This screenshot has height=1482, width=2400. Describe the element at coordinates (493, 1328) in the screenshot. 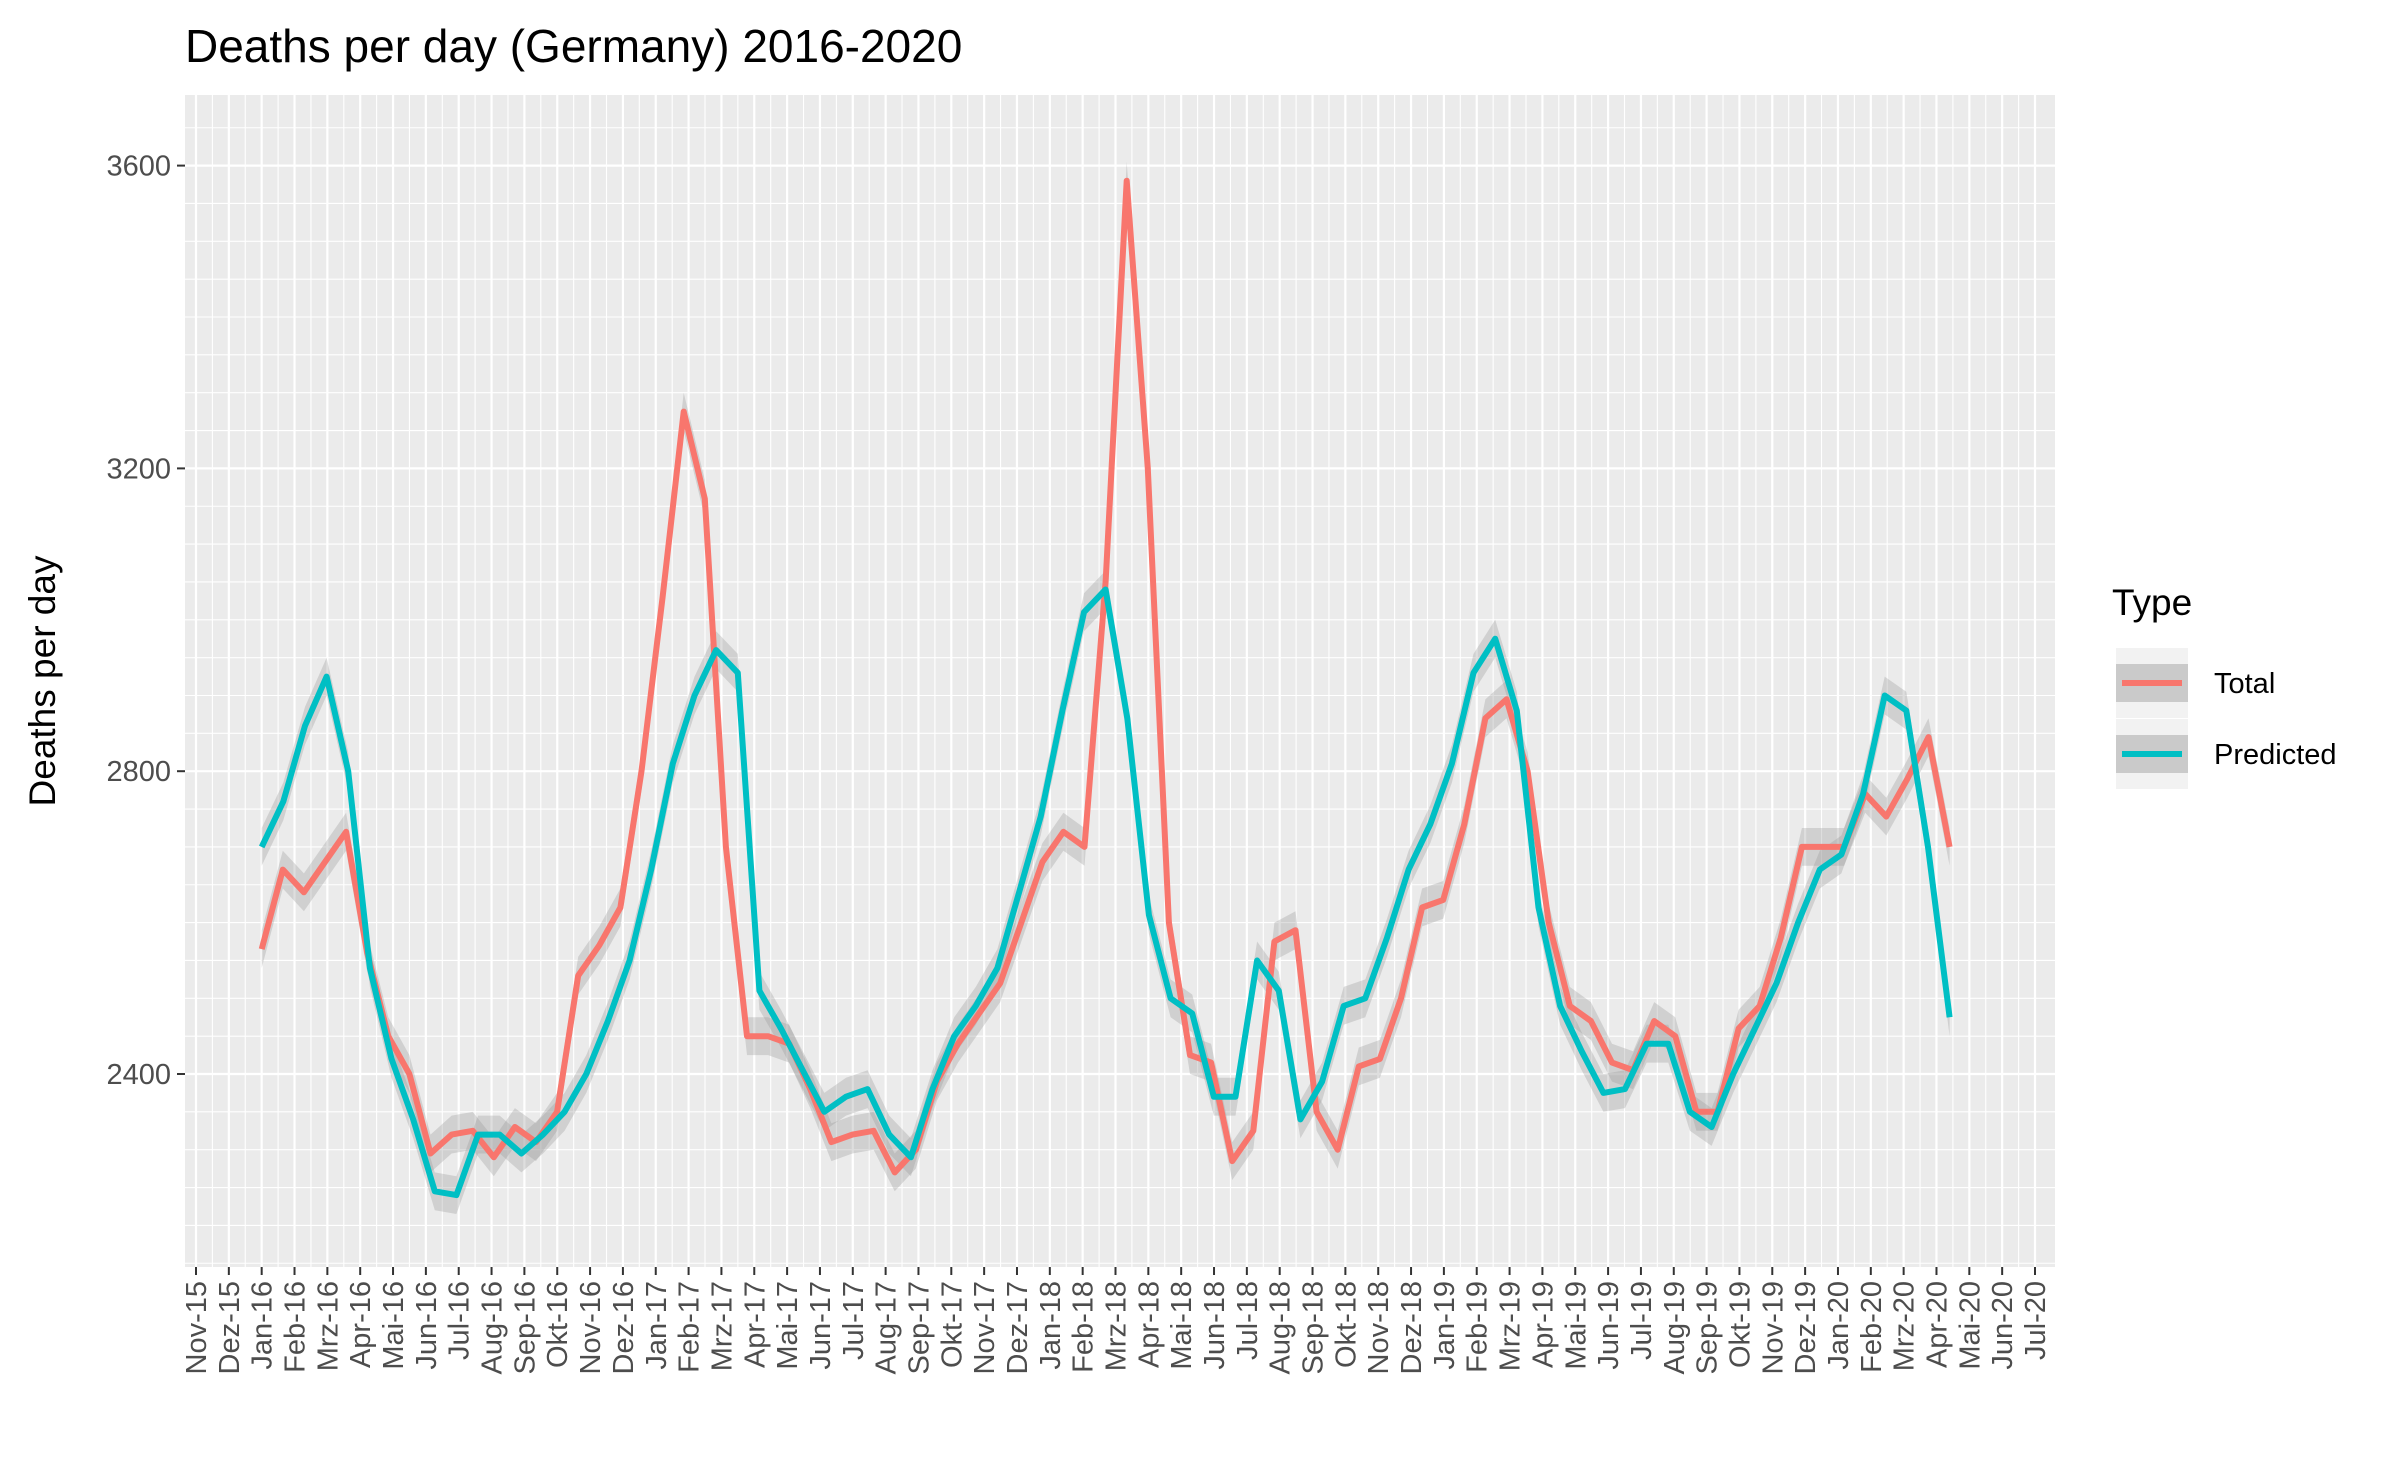

I see `x-tick-label: Aug-16` at that location.